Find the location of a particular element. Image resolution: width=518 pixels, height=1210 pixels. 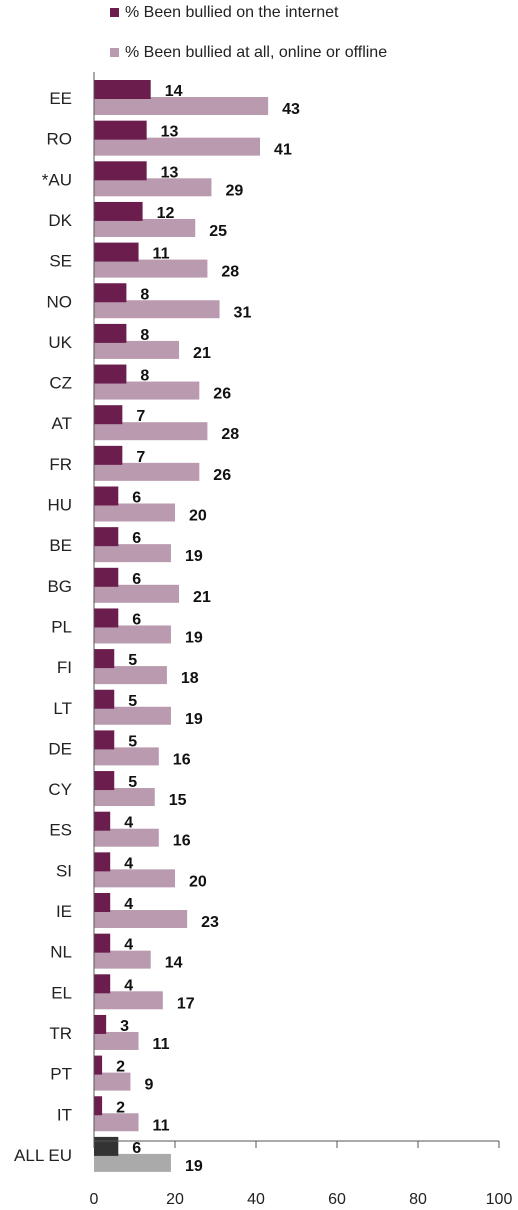

category-label: PL is located at coordinates (61, 626).